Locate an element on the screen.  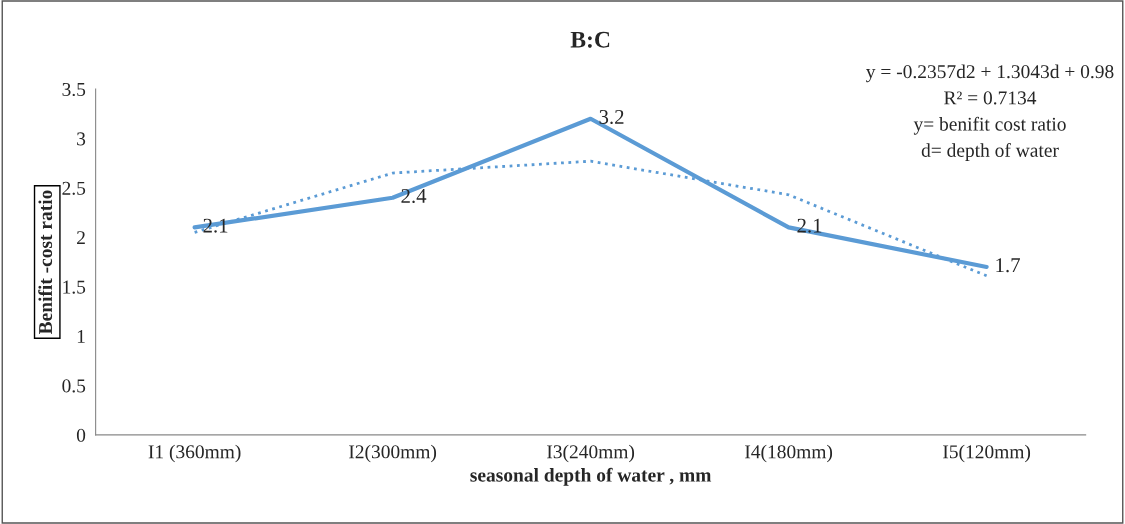
text: y = -0.2357d2 + 1.3043d + 0.98 is located at coordinates (990, 73).